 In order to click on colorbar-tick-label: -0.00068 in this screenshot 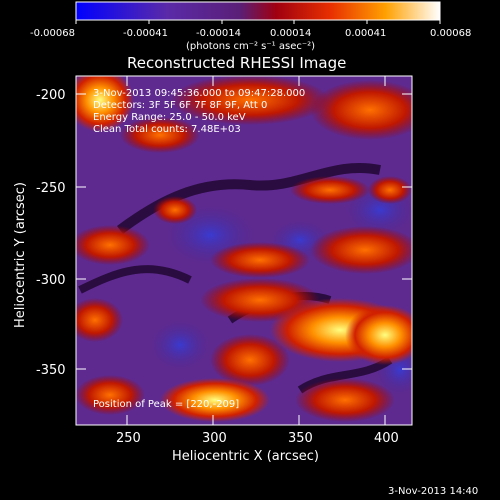, I will do `click(52, 33)`.